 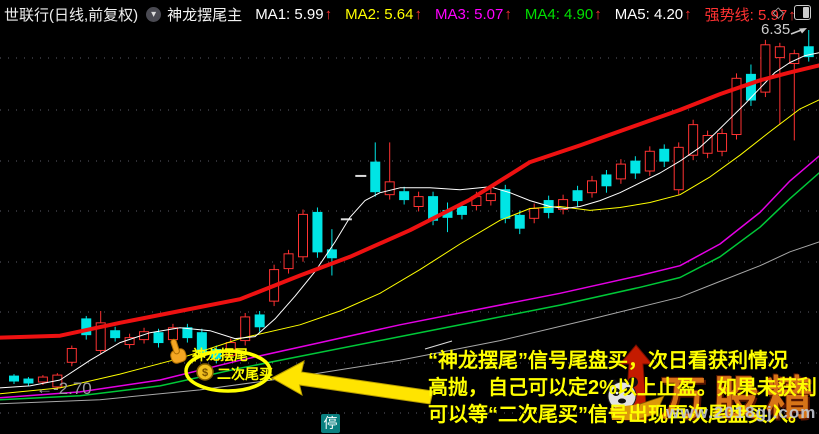 I want to click on window-tools: ◇, so click(x=791, y=12).